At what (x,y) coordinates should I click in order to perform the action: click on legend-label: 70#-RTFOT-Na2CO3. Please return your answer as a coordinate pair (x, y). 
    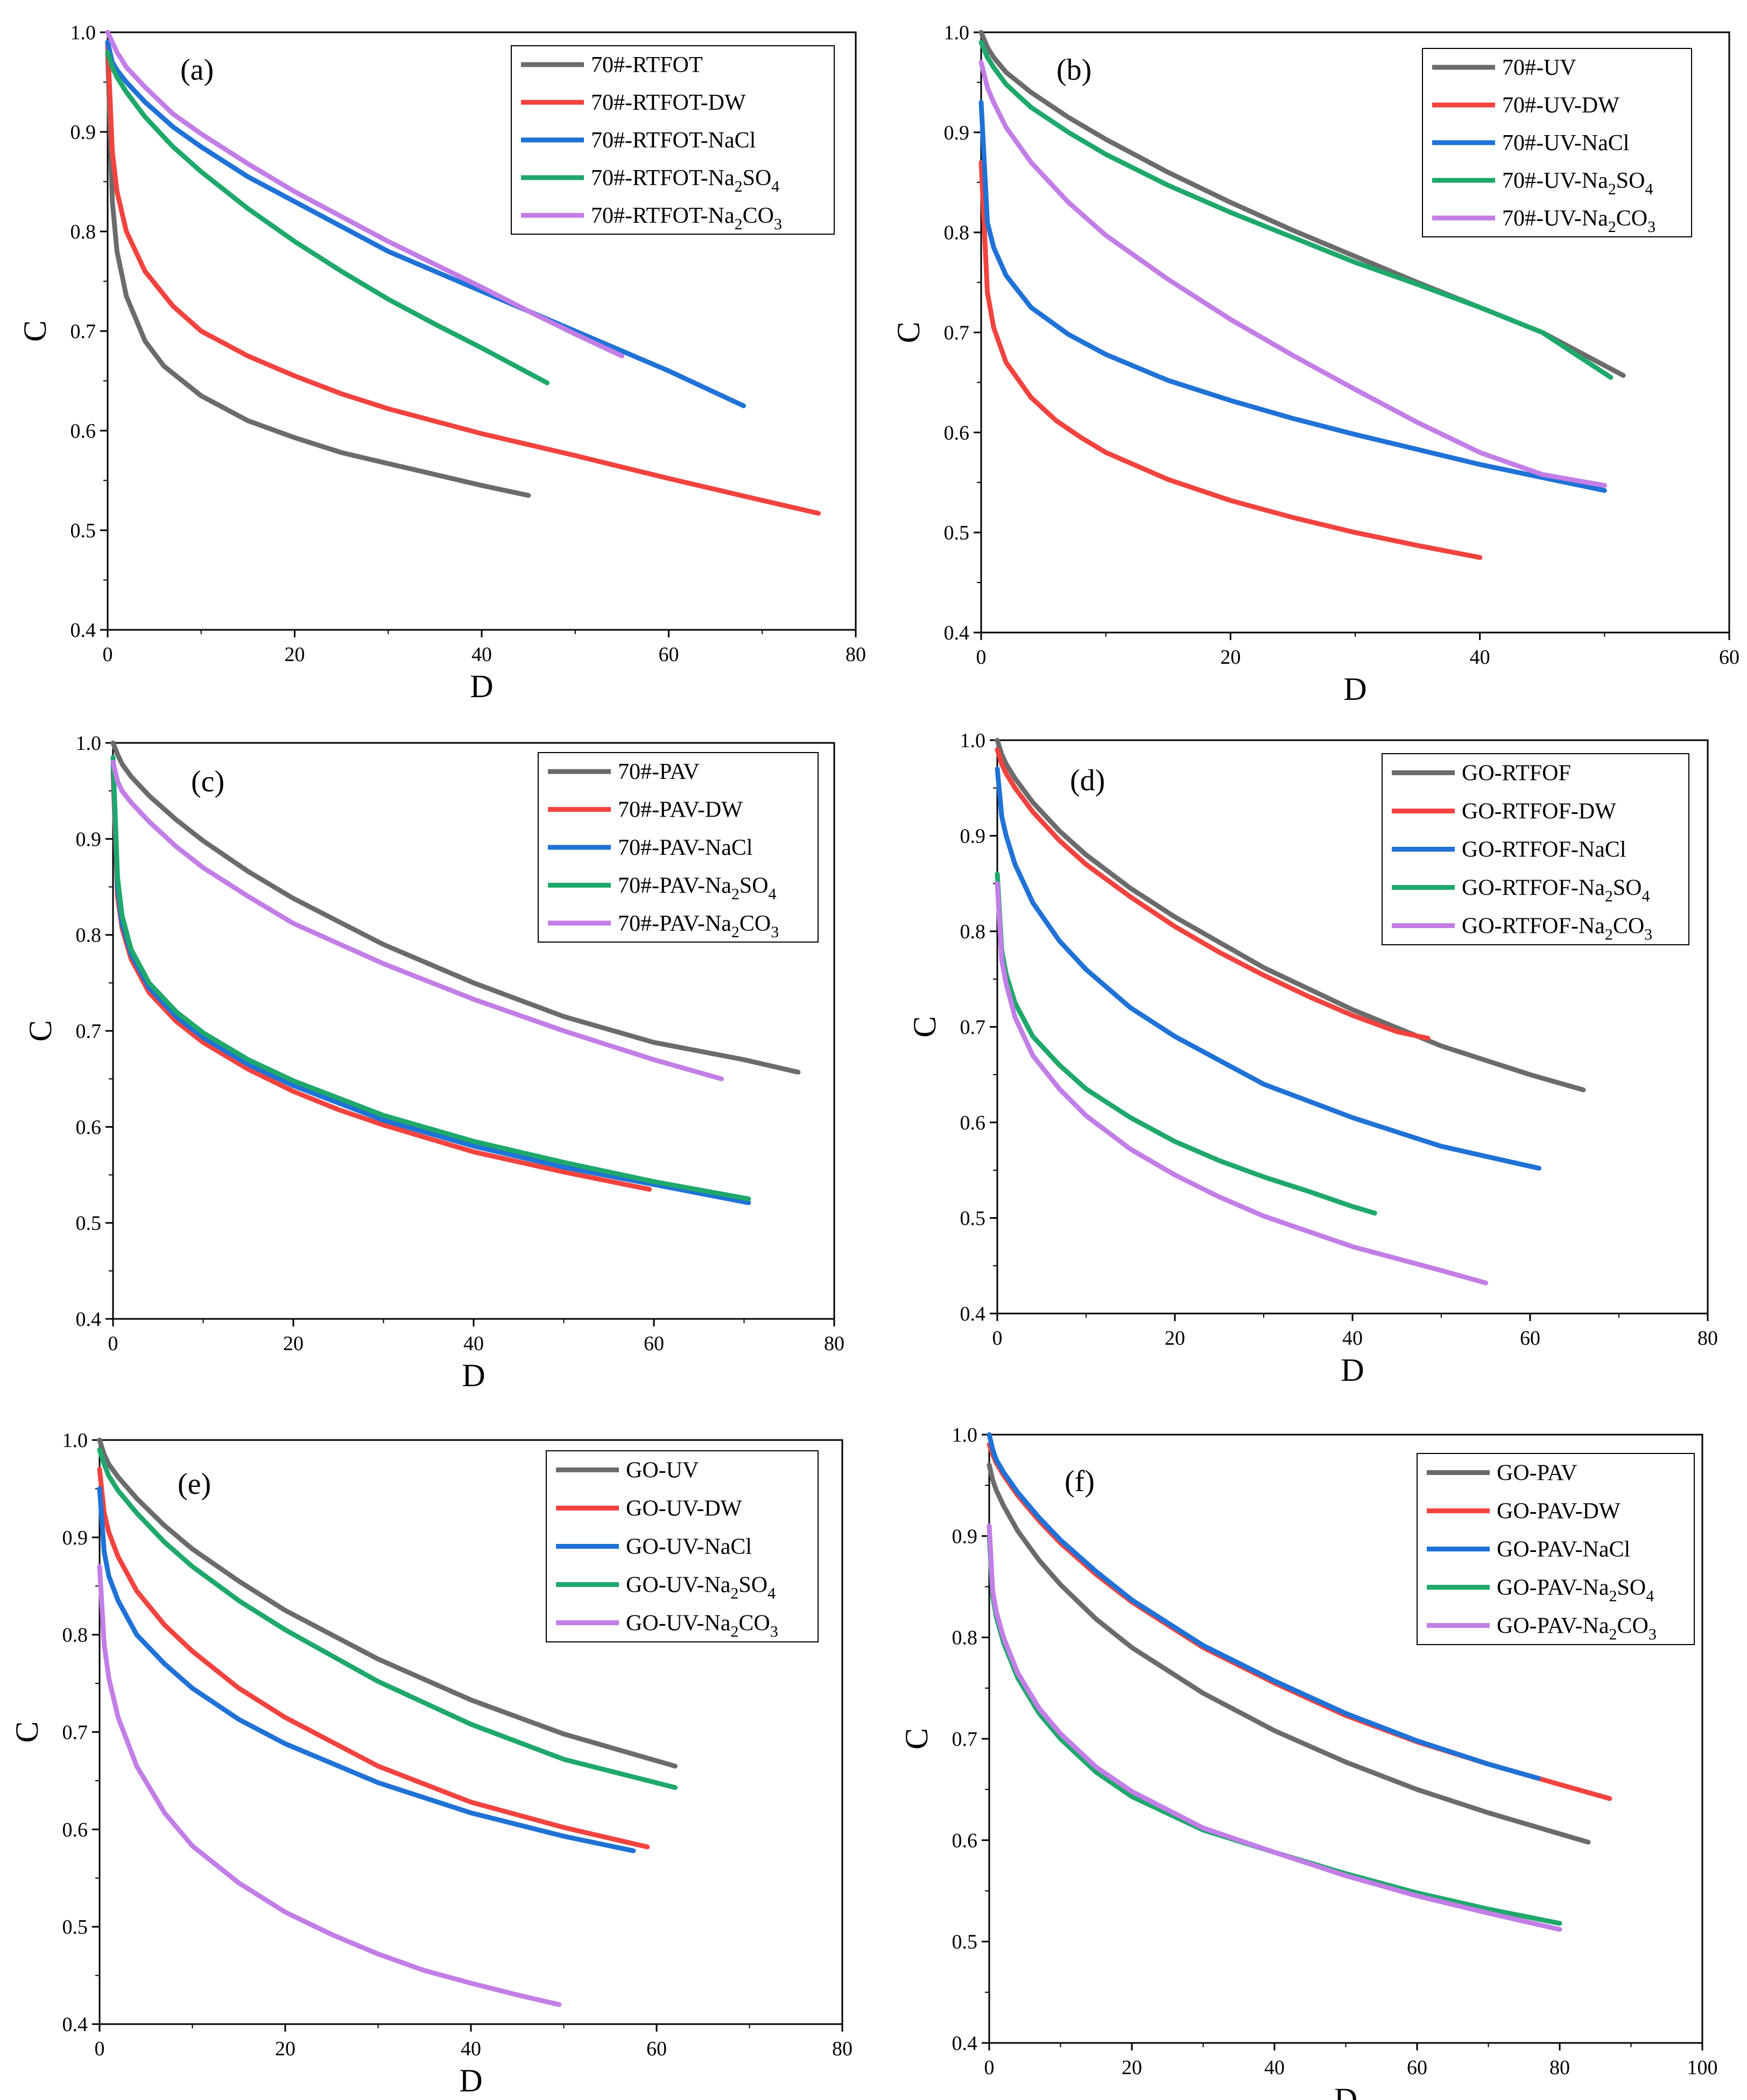
    Looking at the image, I should click on (686, 218).